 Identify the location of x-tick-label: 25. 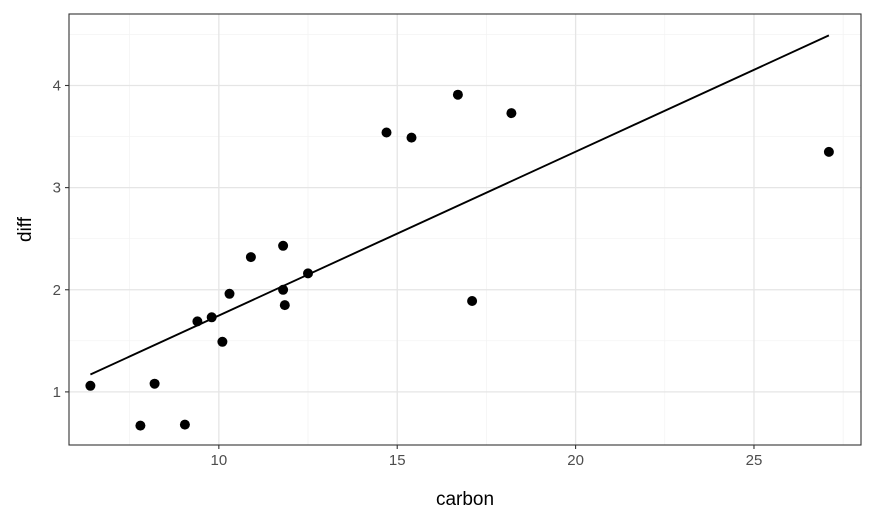
(754, 460).